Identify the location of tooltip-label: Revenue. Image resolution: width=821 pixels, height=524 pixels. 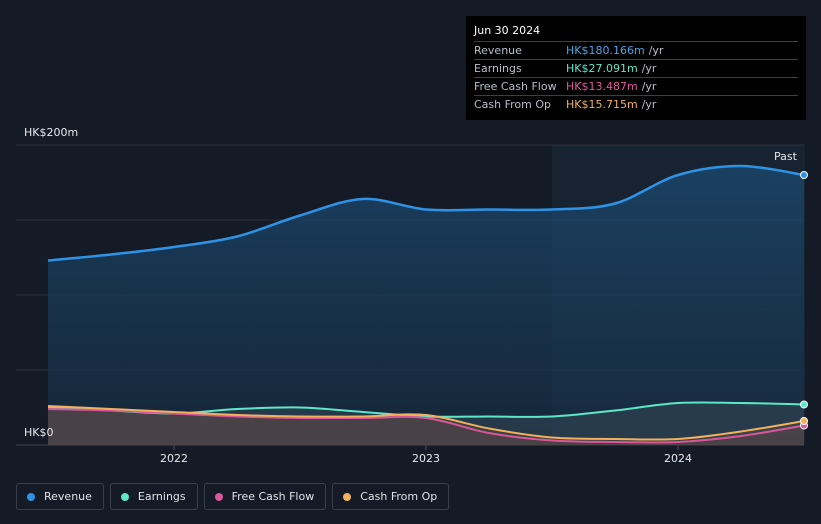
(498, 50).